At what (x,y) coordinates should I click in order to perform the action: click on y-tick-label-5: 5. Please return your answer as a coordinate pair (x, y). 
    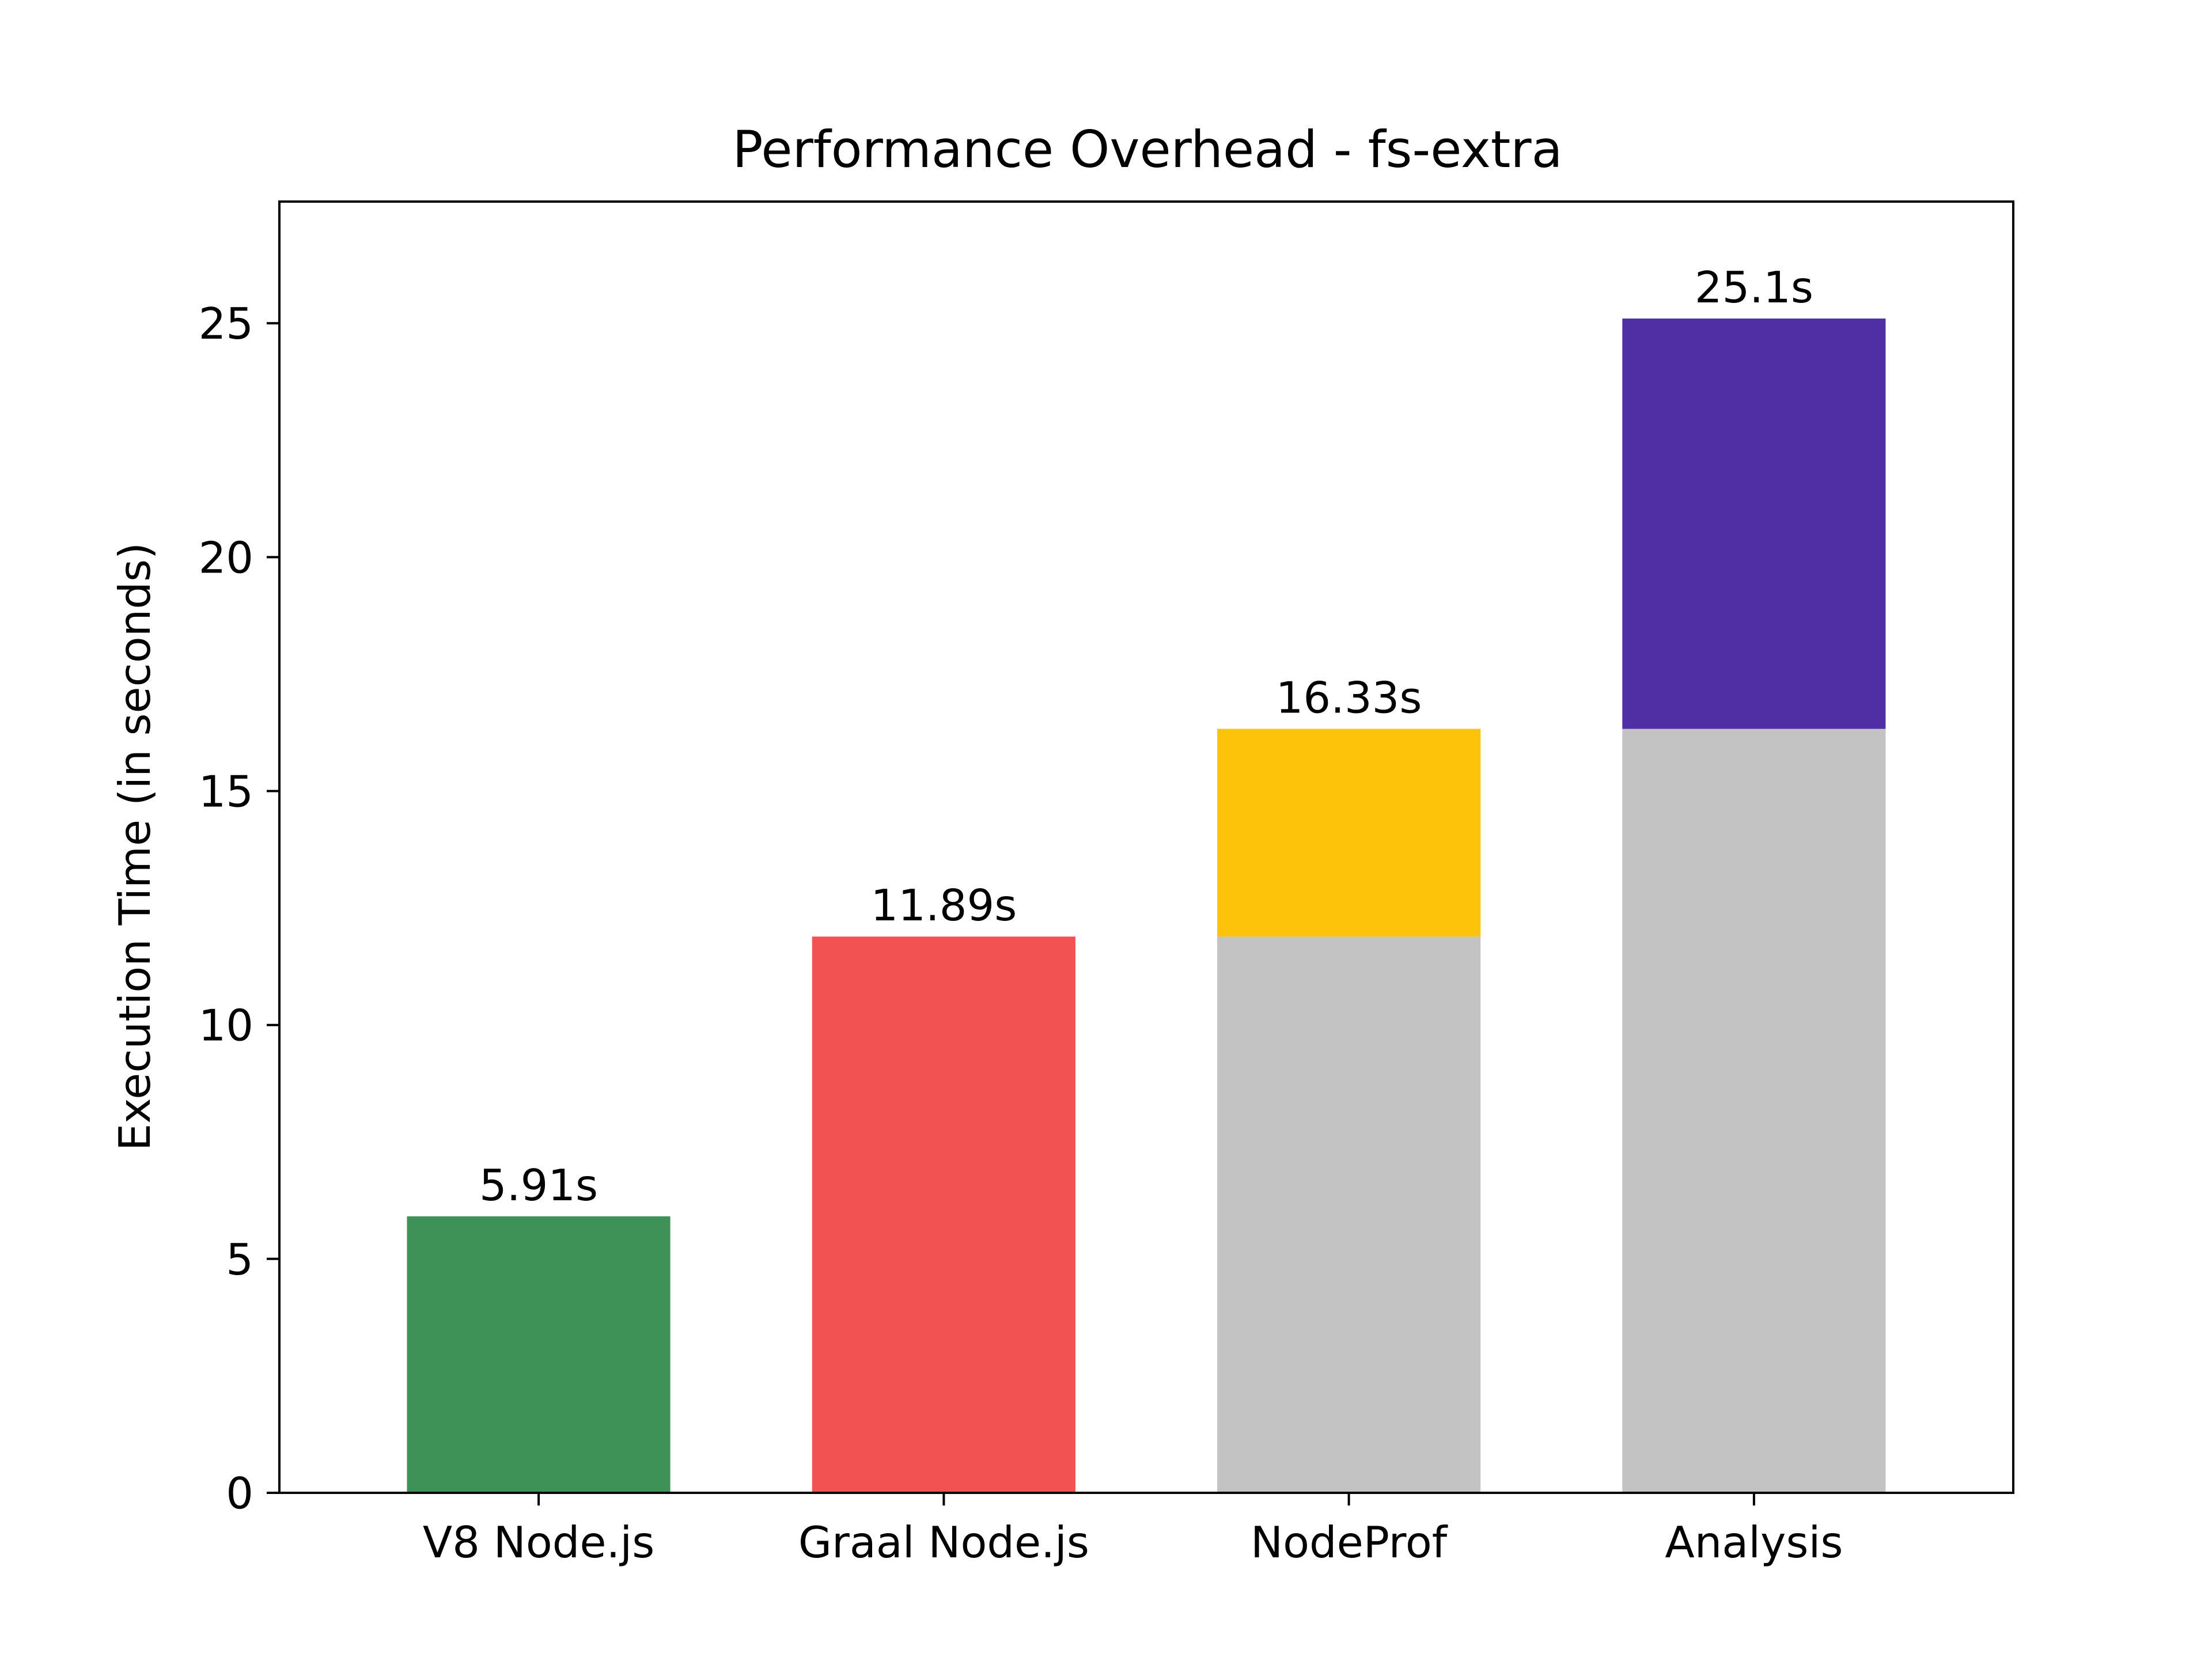
    Looking at the image, I should click on (239, 1259).